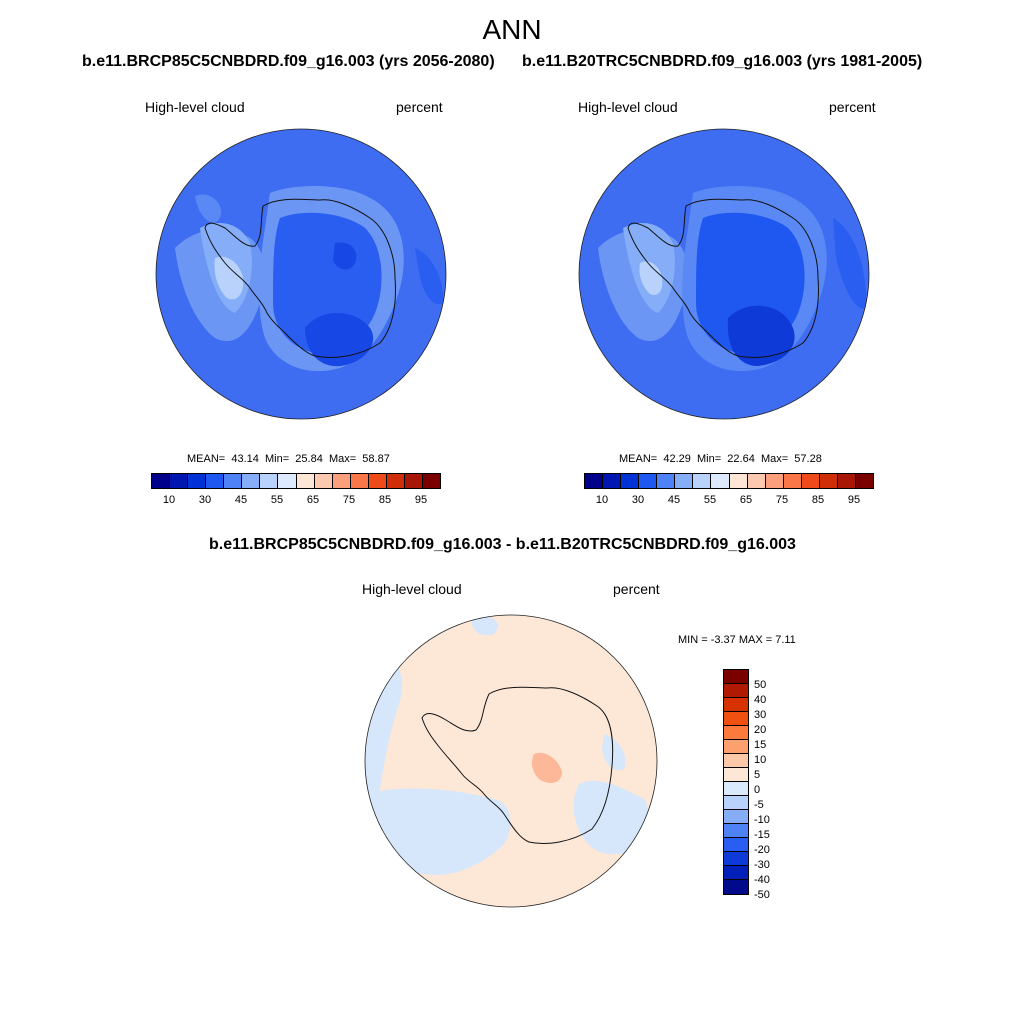 The image size is (1024, 1024). What do you see at coordinates (412, 589) in the screenshot?
I see `diff-panel-variable-label: High-level cloud` at bounding box center [412, 589].